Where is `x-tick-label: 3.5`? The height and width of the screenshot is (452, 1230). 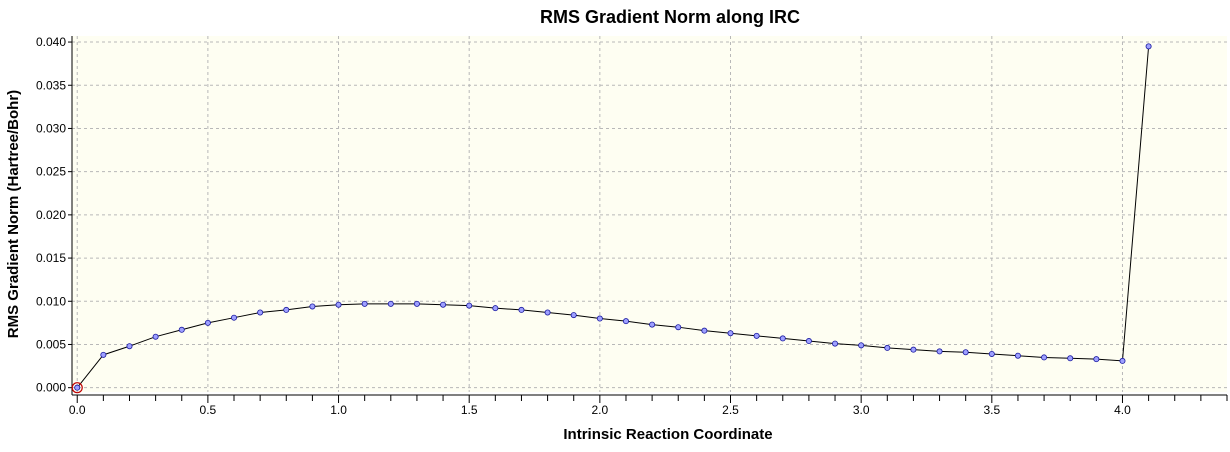 x-tick-label: 3.5 is located at coordinates (991, 410).